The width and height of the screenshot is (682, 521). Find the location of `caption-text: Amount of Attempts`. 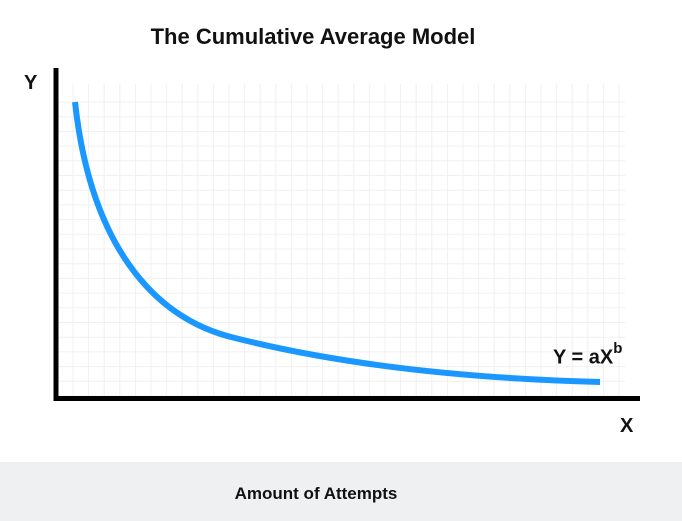

caption-text: Amount of Attempts is located at coordinates (316, 493).